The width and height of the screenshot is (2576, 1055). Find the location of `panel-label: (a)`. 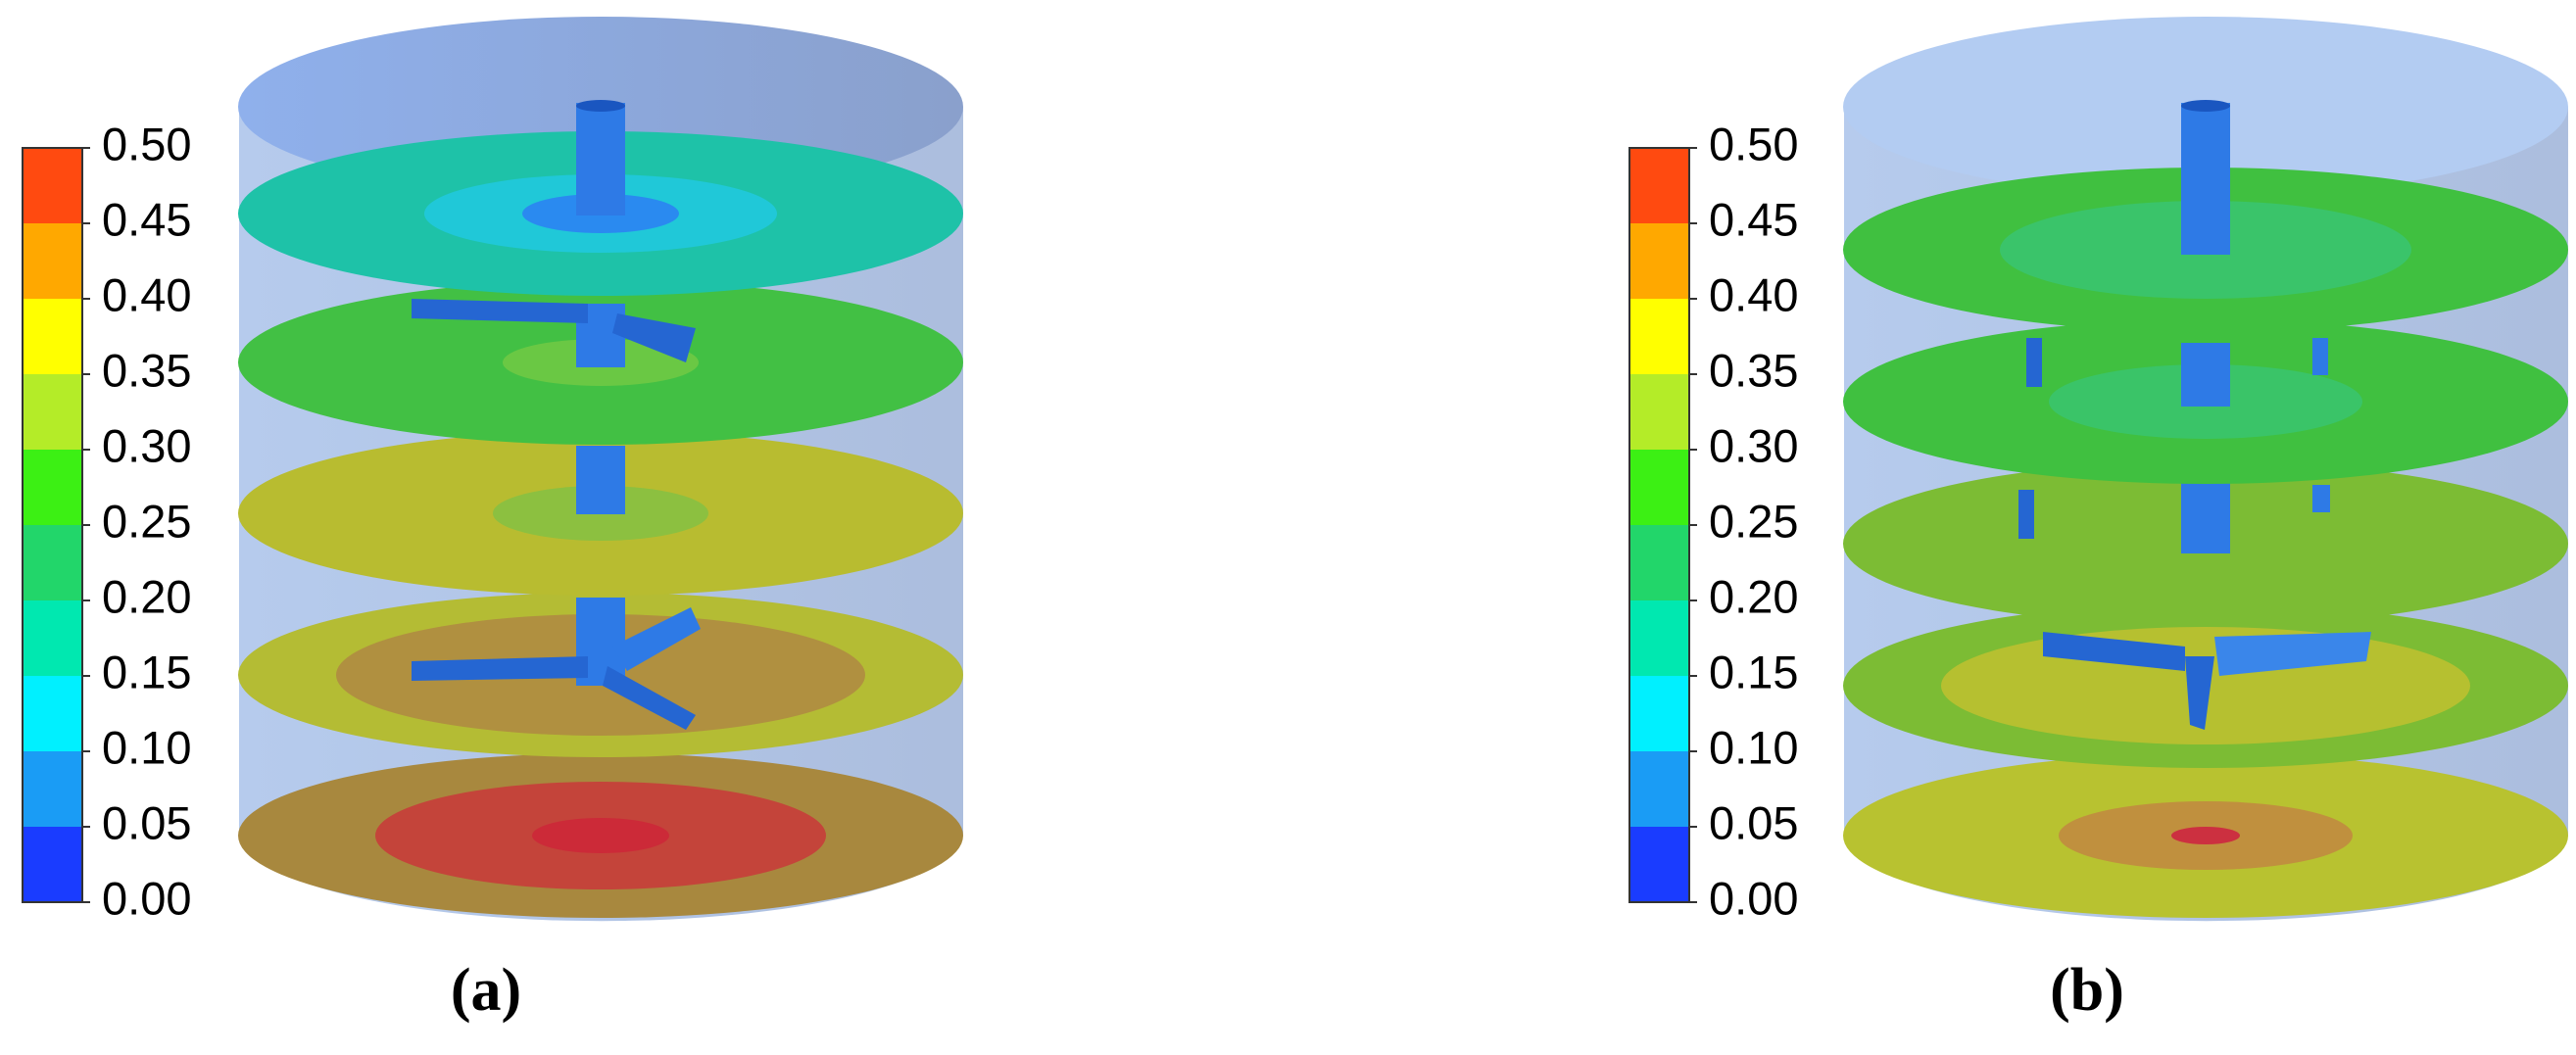

panel-label: (a) is located at coordinates (486, 990).